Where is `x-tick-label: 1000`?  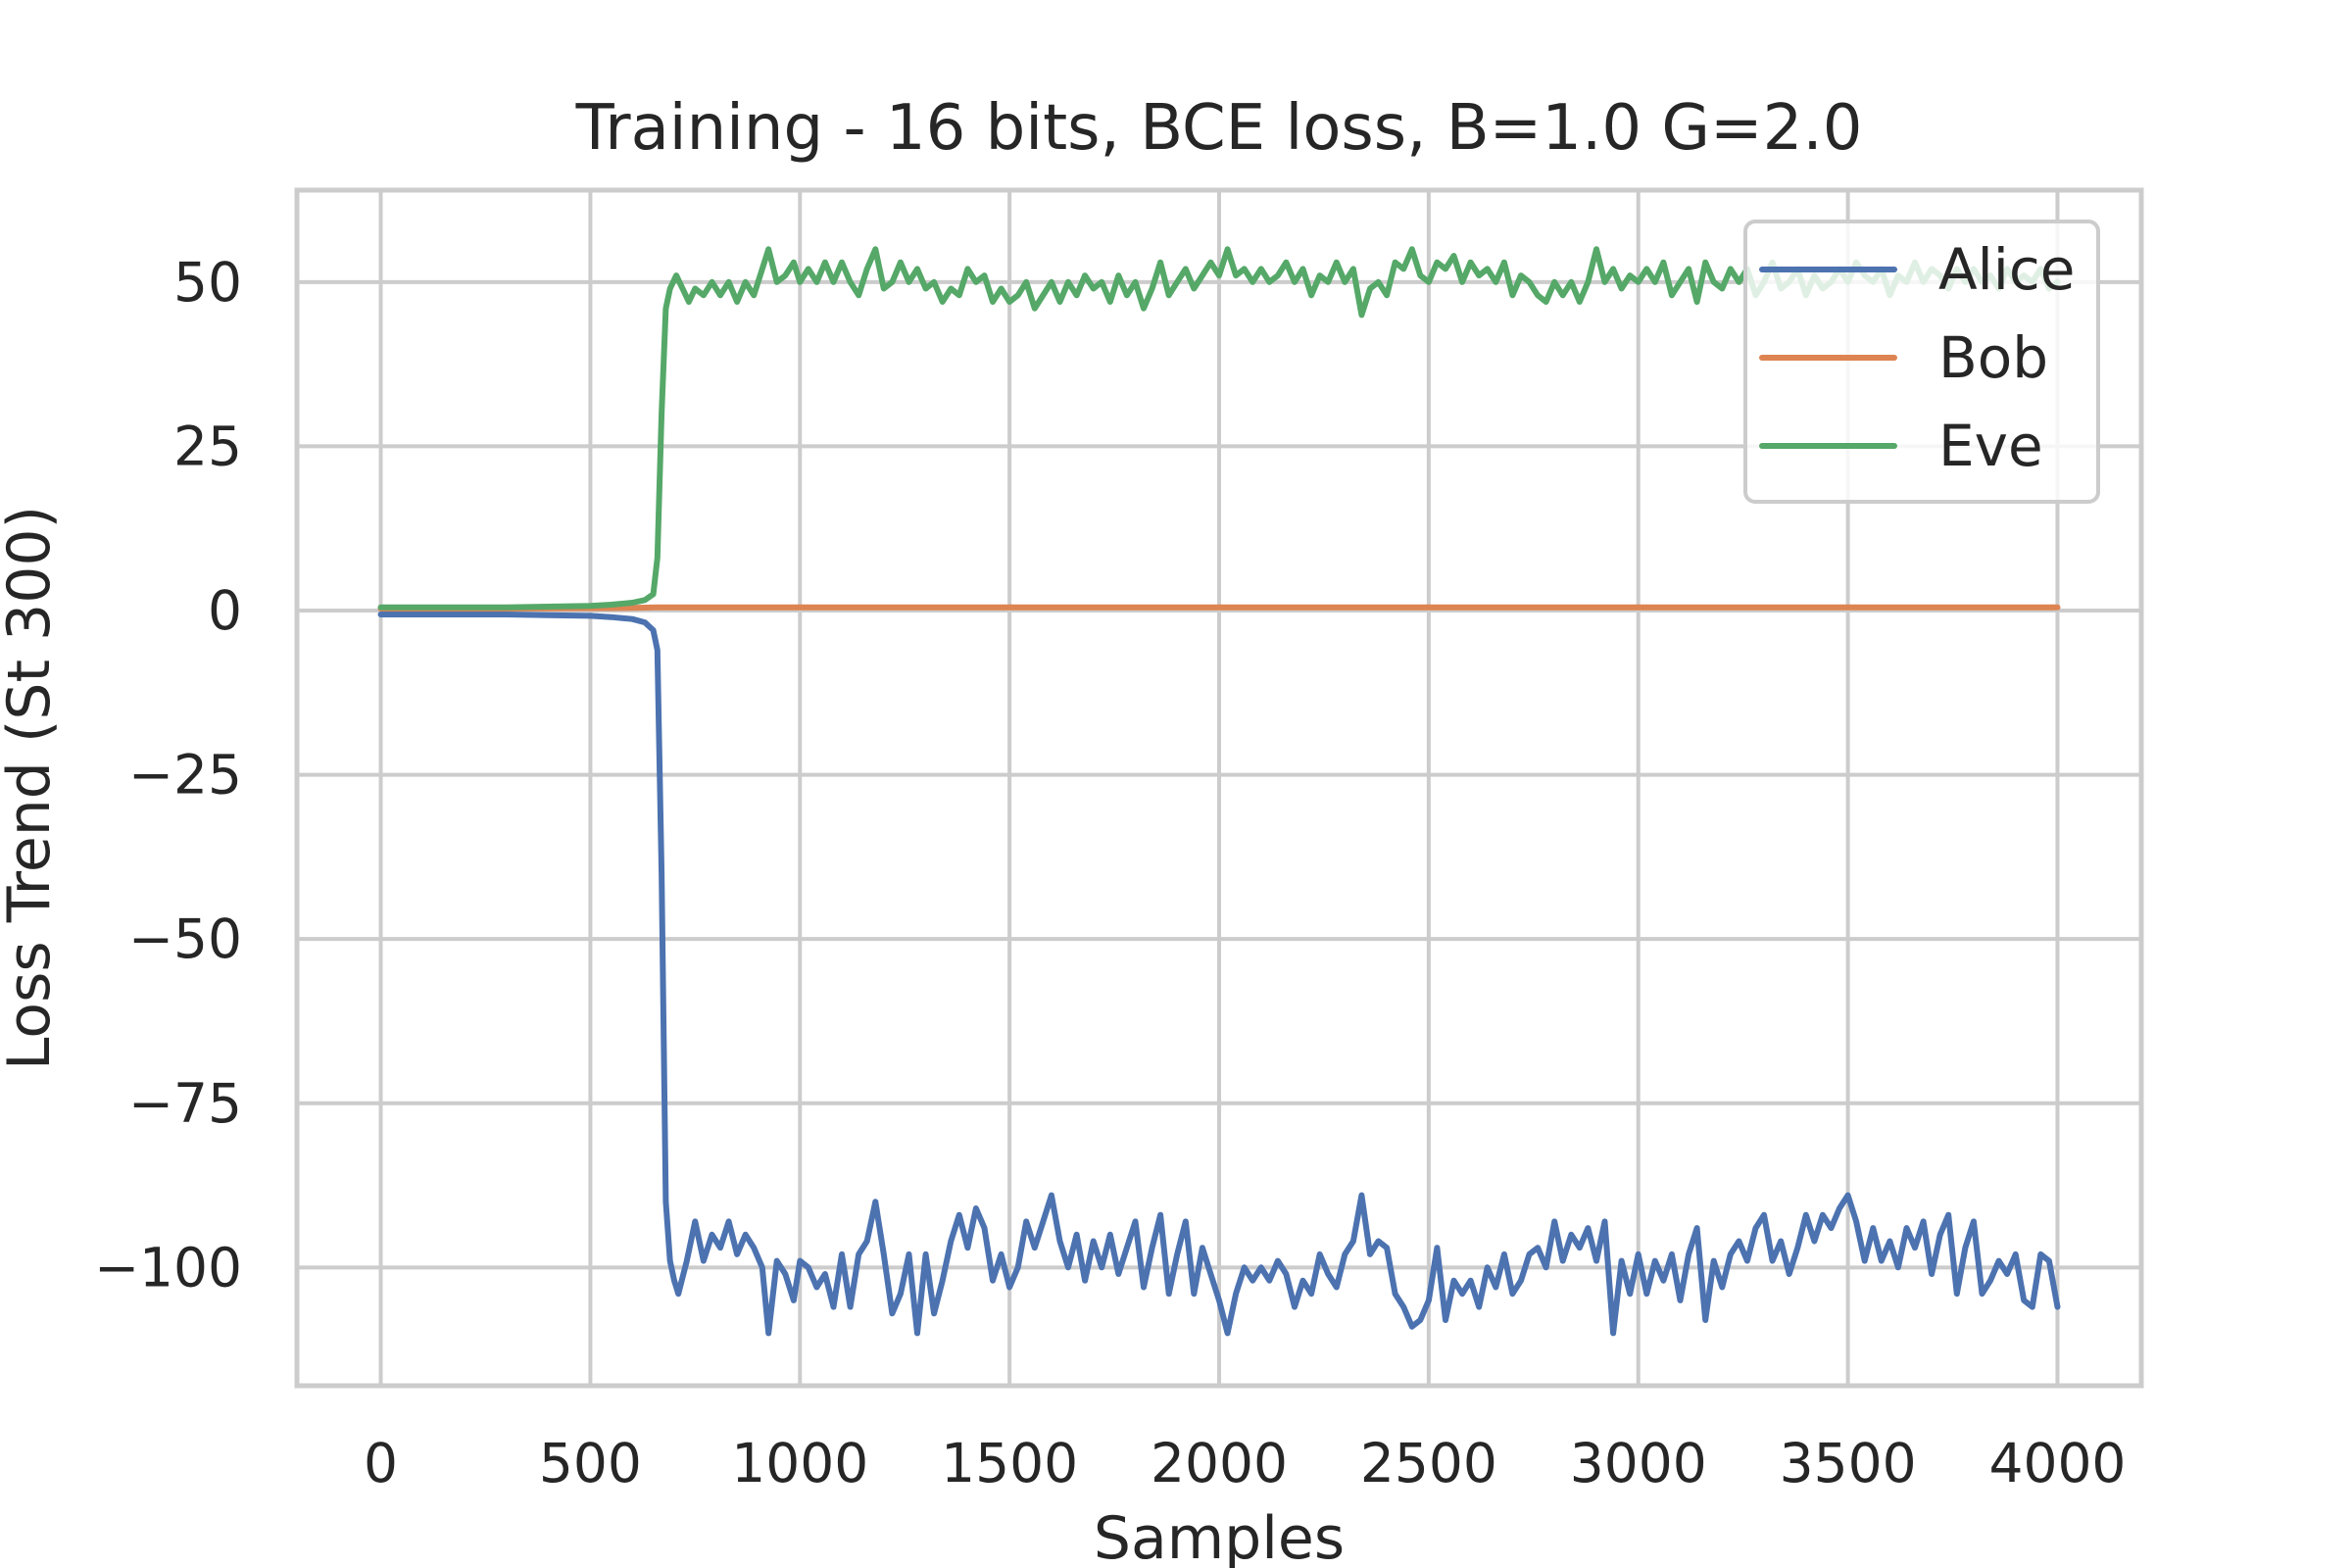 x-tick-label: 1000 is located at coordinates (799, 1463).